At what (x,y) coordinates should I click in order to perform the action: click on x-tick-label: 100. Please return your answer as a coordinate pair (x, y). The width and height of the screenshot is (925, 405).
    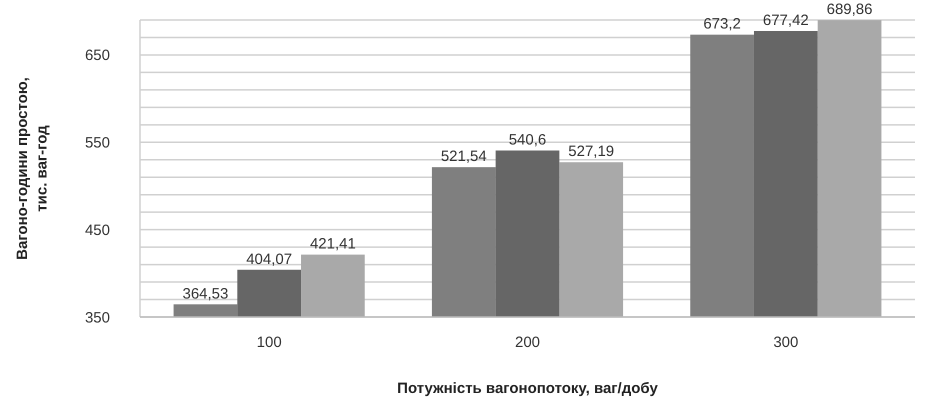
    Looking at the image, I should click on (269, 342).